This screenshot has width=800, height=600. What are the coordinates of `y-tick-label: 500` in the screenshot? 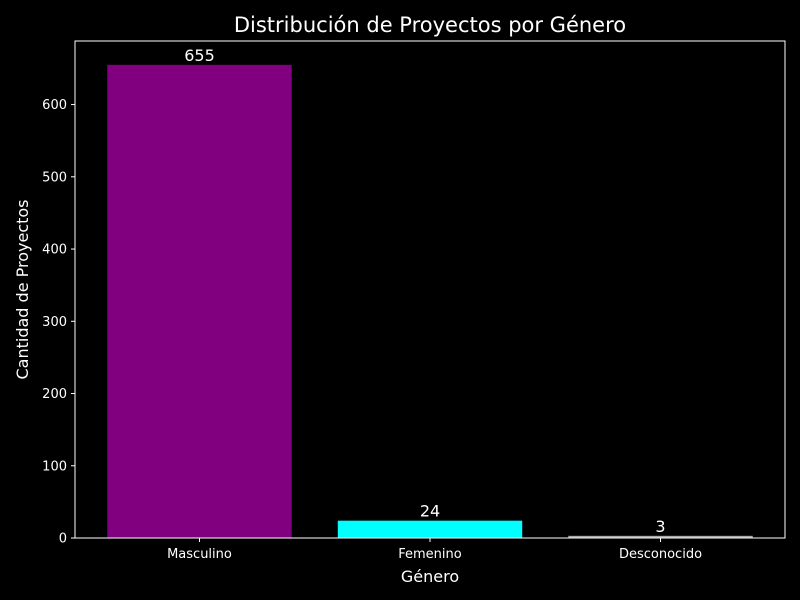 It's located at (54, 177).